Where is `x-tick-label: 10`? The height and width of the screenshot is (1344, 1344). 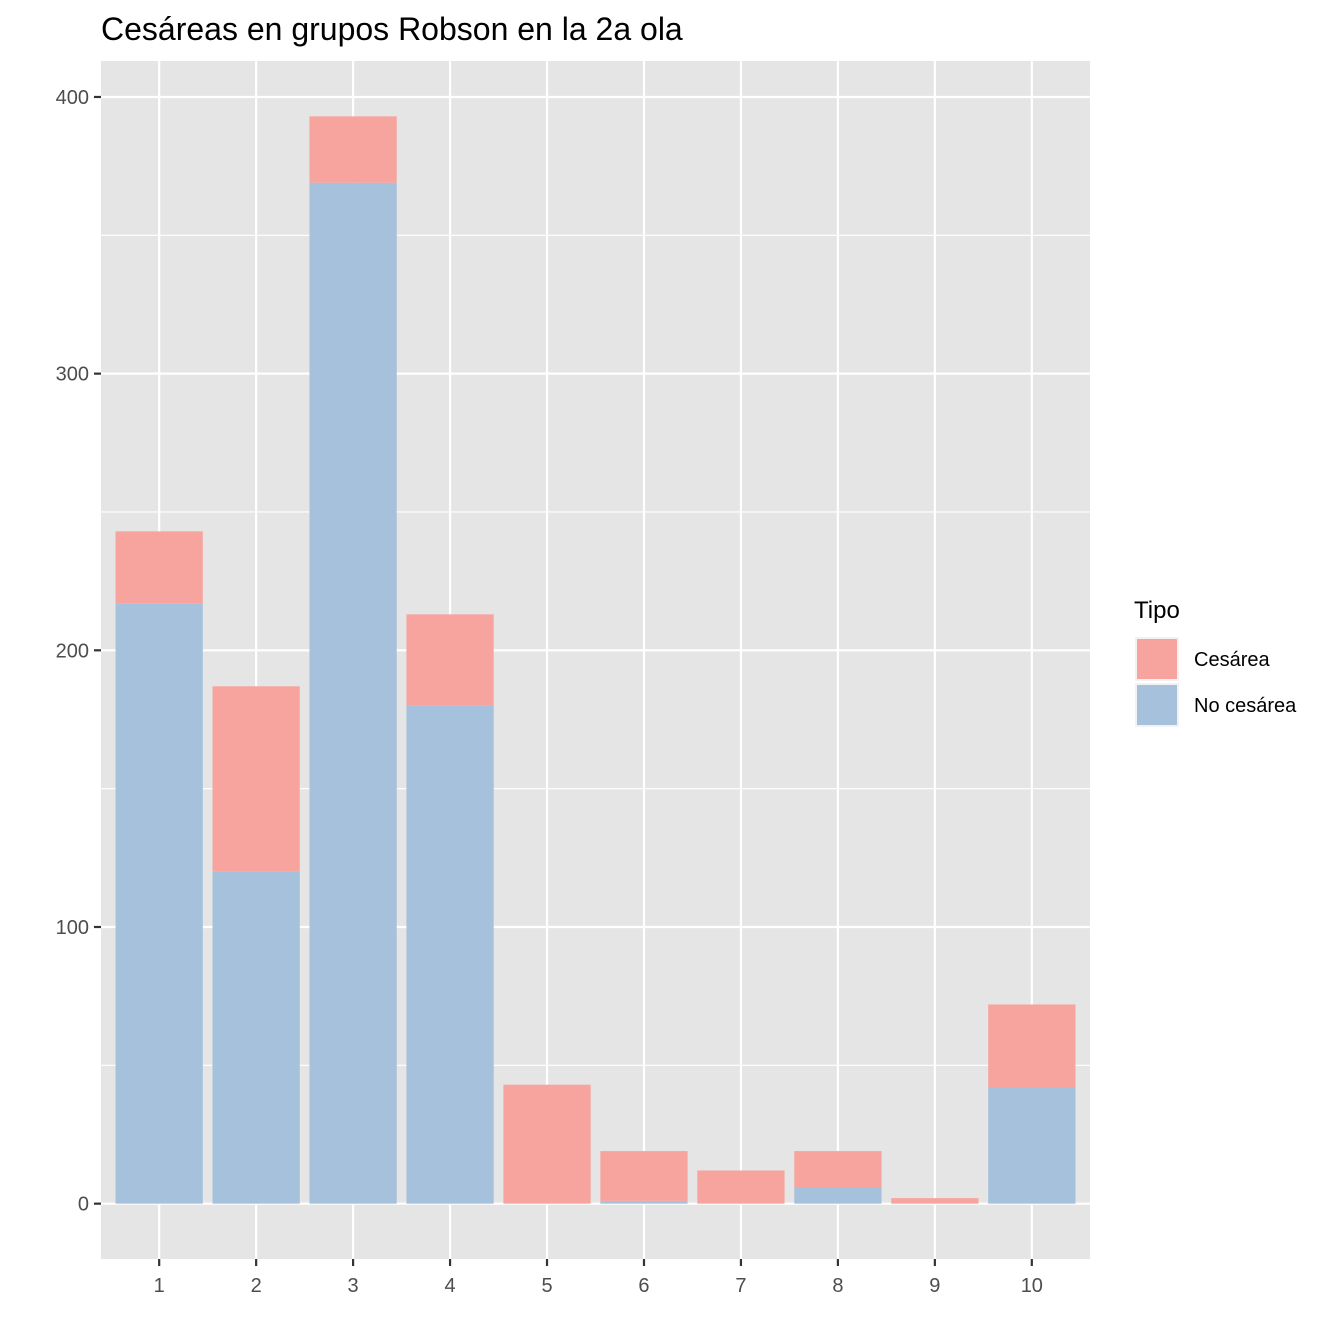
x-tick-label: 10 is located at coordinates (1032, 1286).